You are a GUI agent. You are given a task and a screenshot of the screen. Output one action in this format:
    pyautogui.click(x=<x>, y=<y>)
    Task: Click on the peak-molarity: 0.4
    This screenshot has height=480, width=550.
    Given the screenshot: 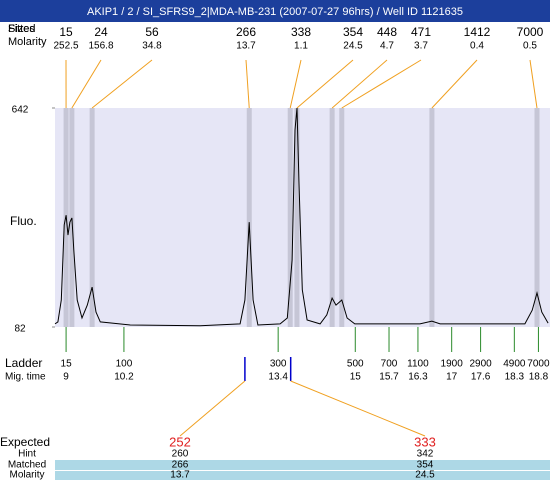 What is the action you would take?
    pyautogui.click(x=477, y=46)
    